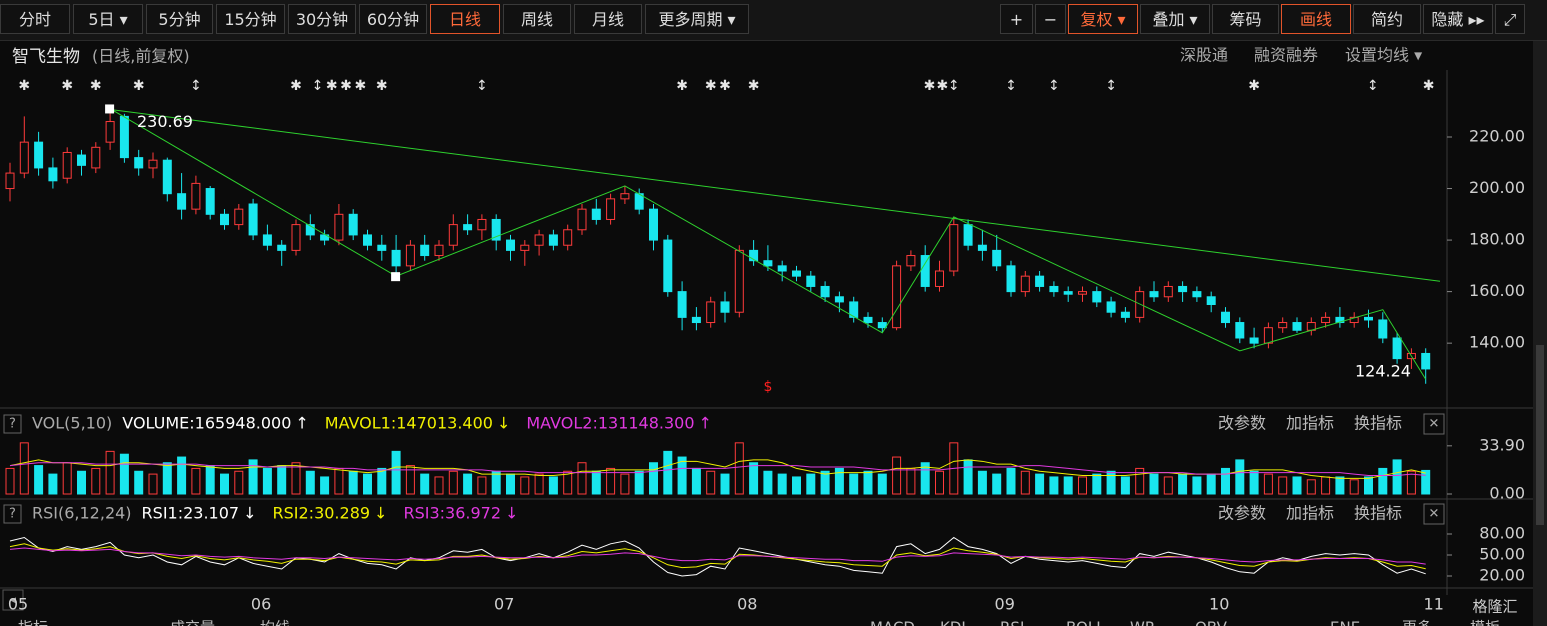 This screenshot has width=1547, height=626. What do you see at coordinates (250, 19) in the screenshot?
I see `toolbar-button: 15分钟` at bounding box center [250, 19].